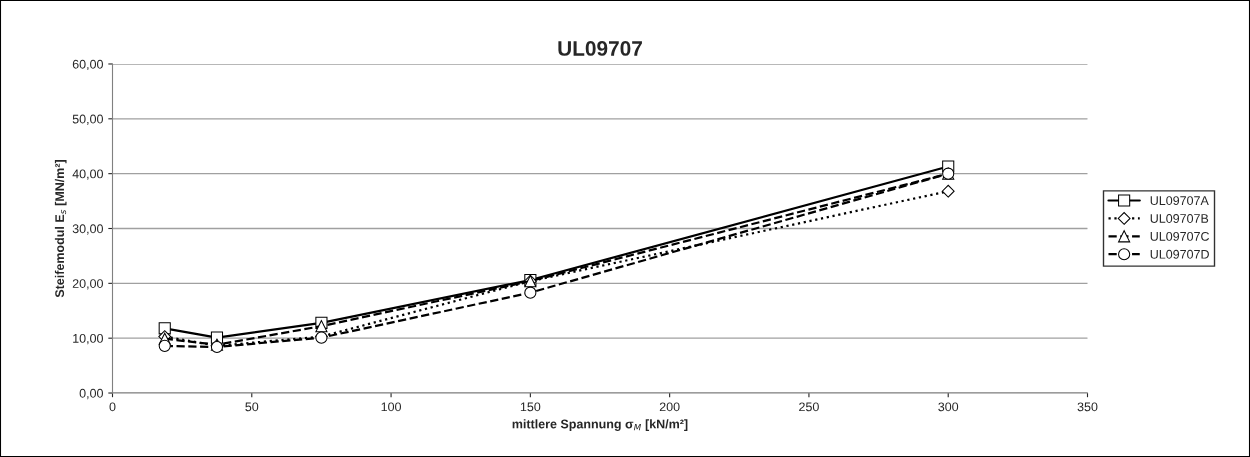  Describe the element at coordinates (88, 339) in the screenshot. I see `y-tick-label: 10,00` at that location.